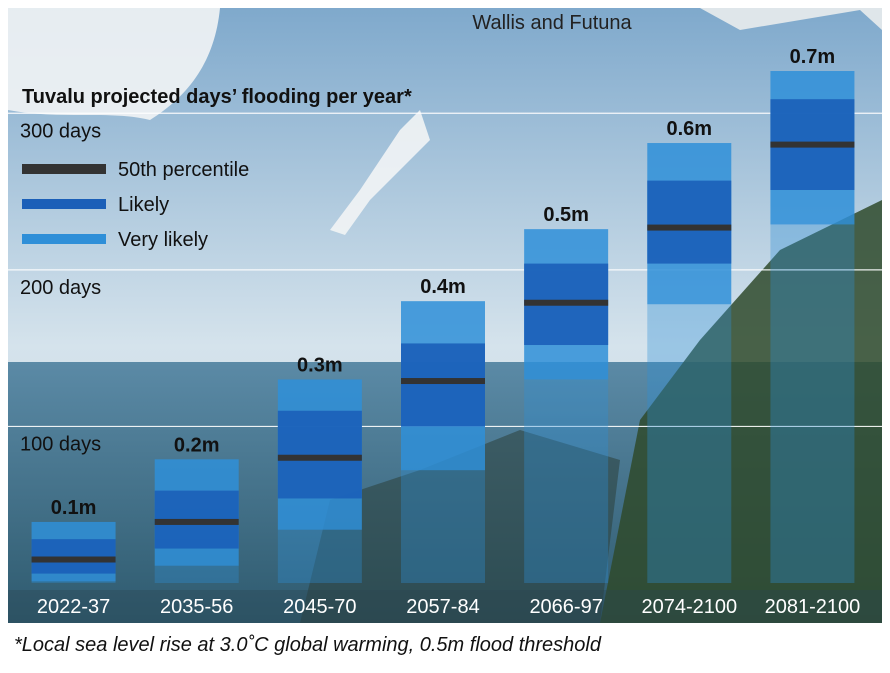  Describe the element at coordinates (565, 607) in the screenshot. I see `x-tick-label: 2066-97` at that location.